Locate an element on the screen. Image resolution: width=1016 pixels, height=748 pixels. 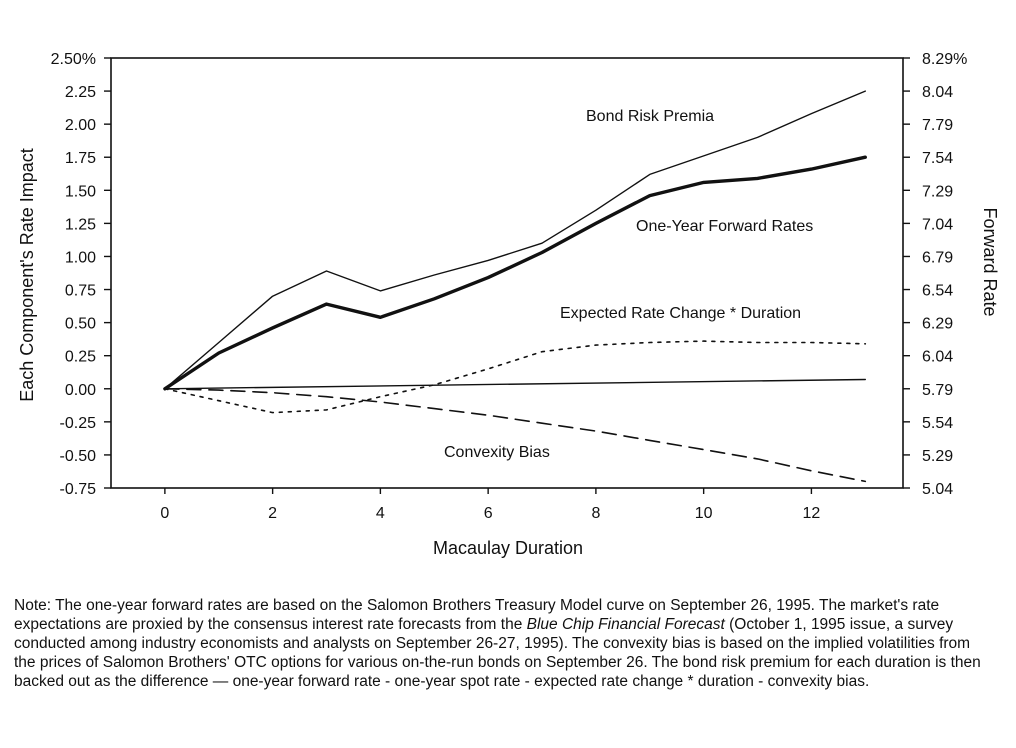
left-tick-label: -0.25 is located at coordinates (78, 423).